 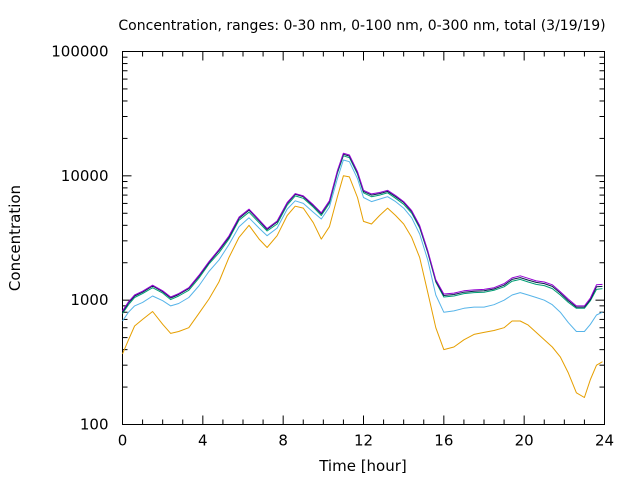 What do you see at coordinates (203, 441) in the screenshot?
I see `x-tick-label: 4` at bounding box center [203, 441].